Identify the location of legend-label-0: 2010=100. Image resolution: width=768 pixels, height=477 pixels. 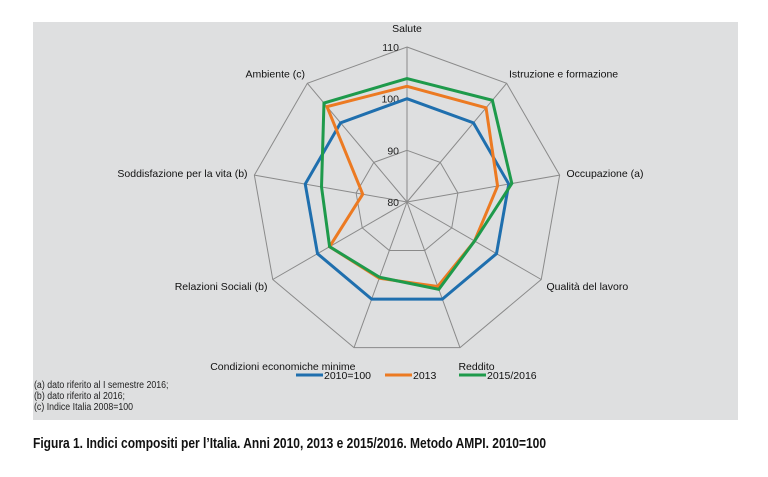
(347, 376).